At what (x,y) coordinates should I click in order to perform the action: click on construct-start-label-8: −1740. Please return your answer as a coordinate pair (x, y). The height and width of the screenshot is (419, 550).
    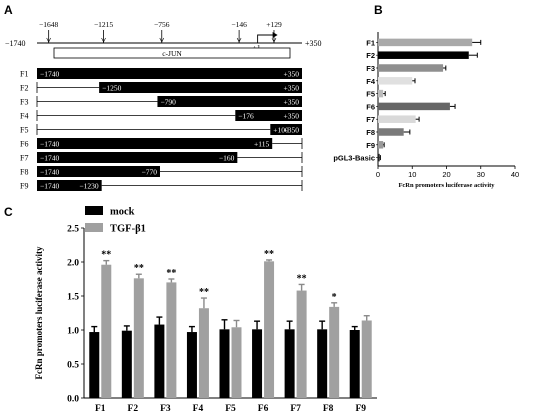
    Looking at the image, I should click on (49, 186).